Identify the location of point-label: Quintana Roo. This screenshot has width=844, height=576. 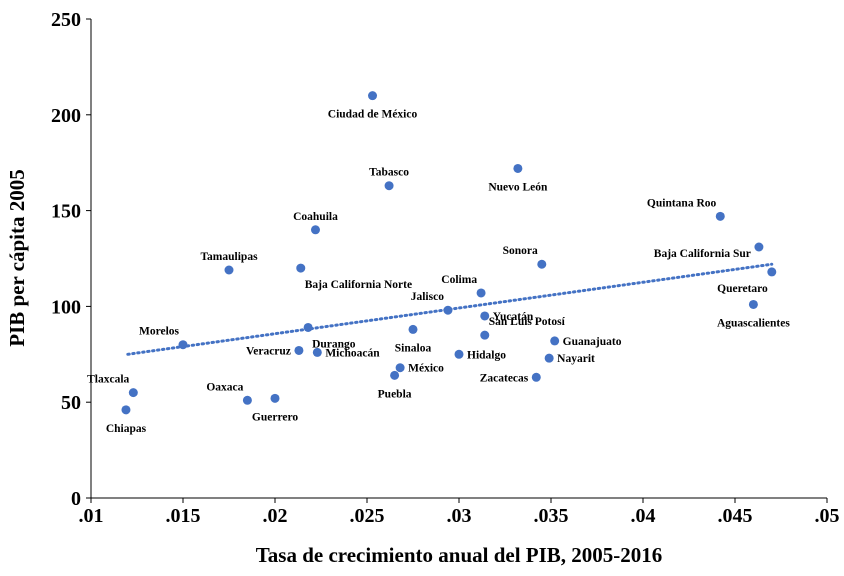
(682, 203).